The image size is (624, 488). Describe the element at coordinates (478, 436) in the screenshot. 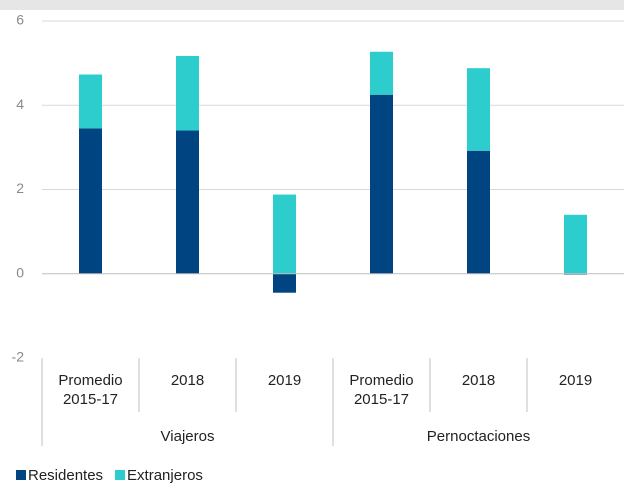

I see `group-label: Pernoctaciones` at that location.